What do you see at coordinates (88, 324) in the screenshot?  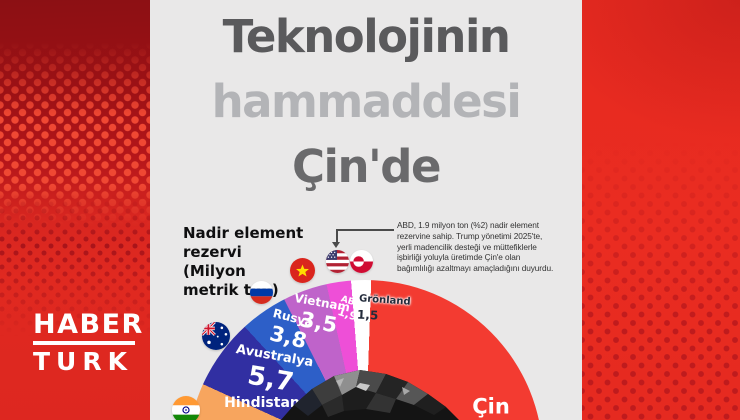 I see `logo-text-haber: HABER` at bounding box center [88, 324].